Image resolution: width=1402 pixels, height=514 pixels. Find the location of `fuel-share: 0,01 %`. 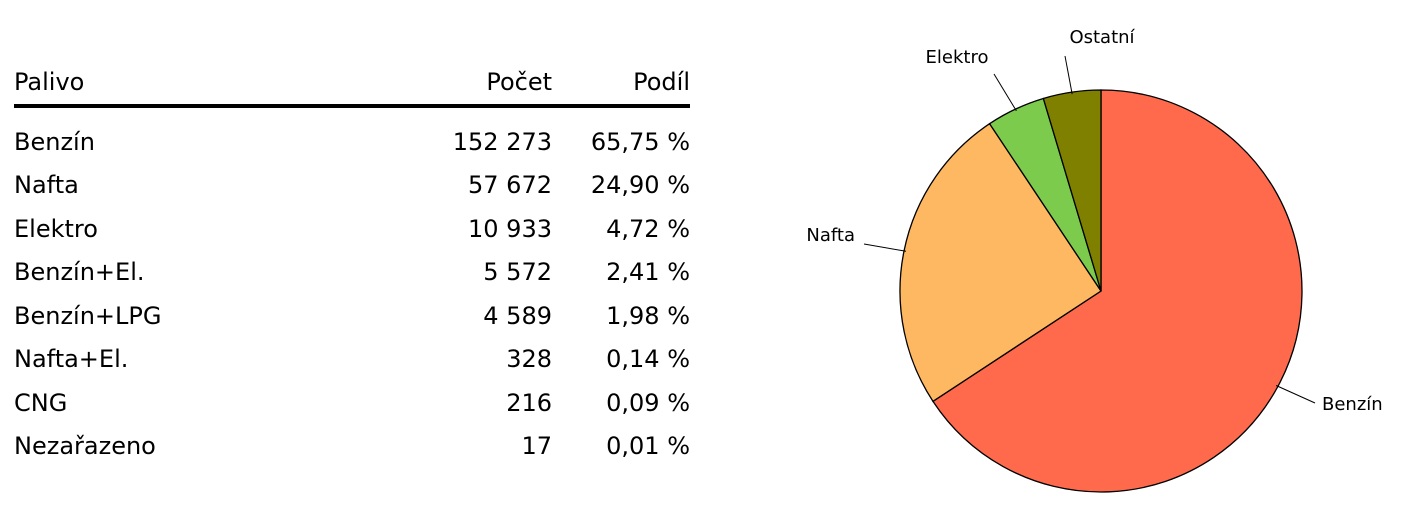

fuel-share: 0,01 % is located at coordinates (648, 446).